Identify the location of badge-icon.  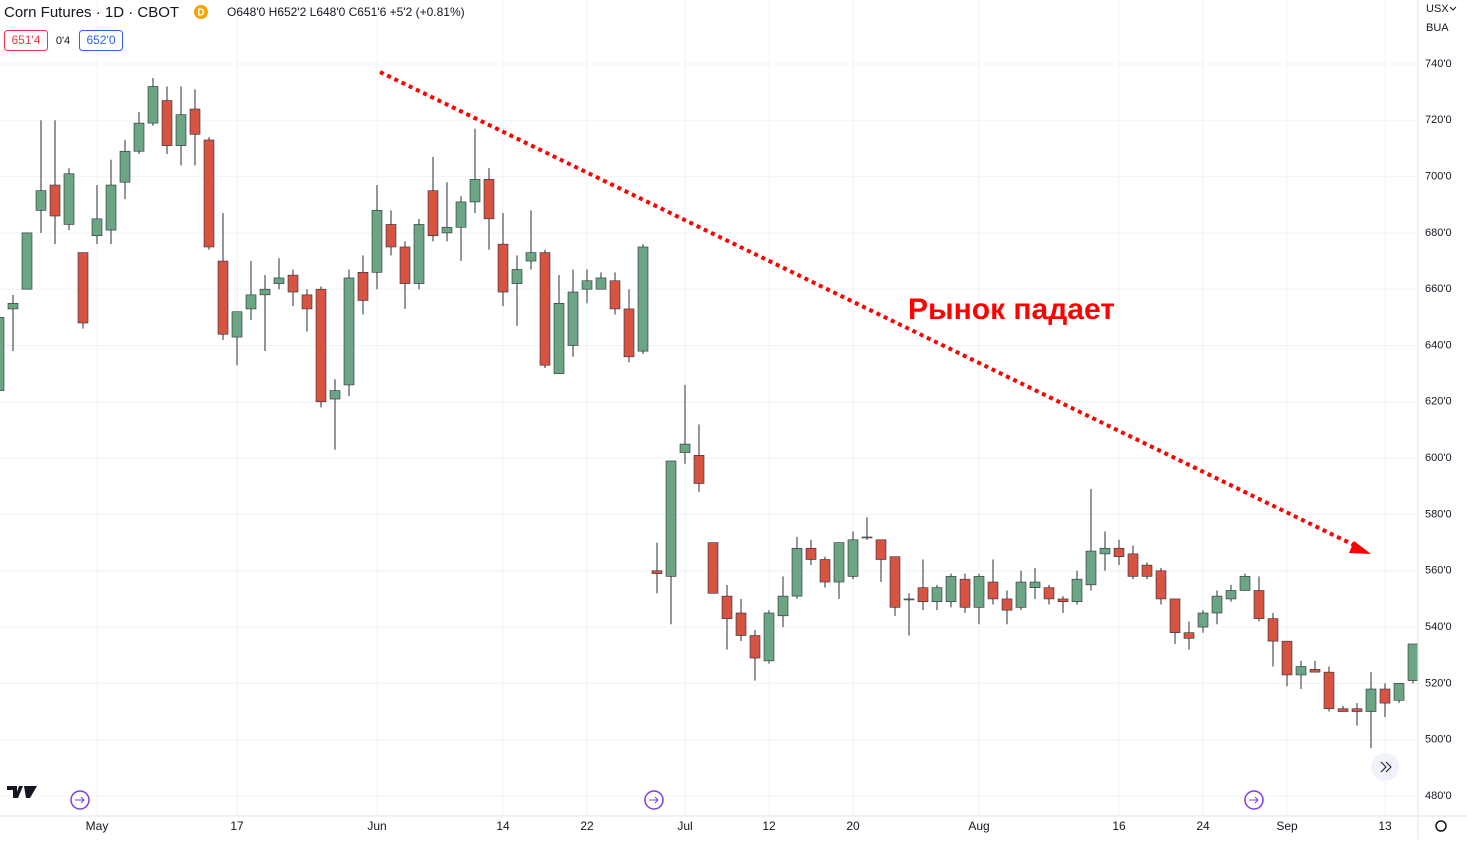
(201, 12).